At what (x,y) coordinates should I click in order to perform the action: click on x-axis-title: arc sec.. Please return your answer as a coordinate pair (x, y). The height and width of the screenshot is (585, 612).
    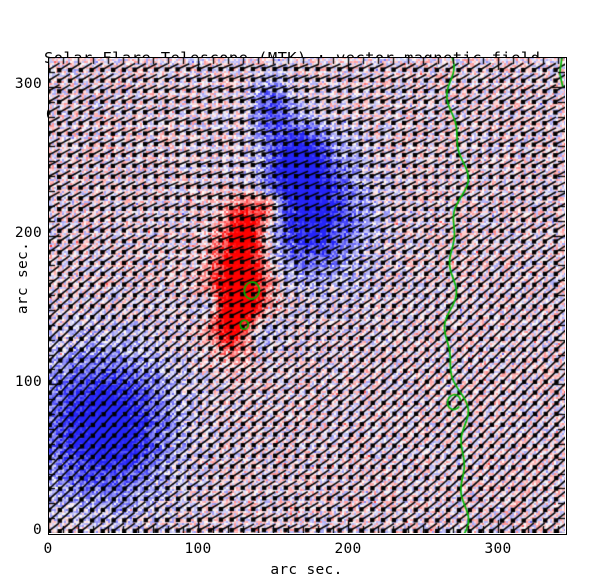
    Looking at the image, I should click on (306, 570).